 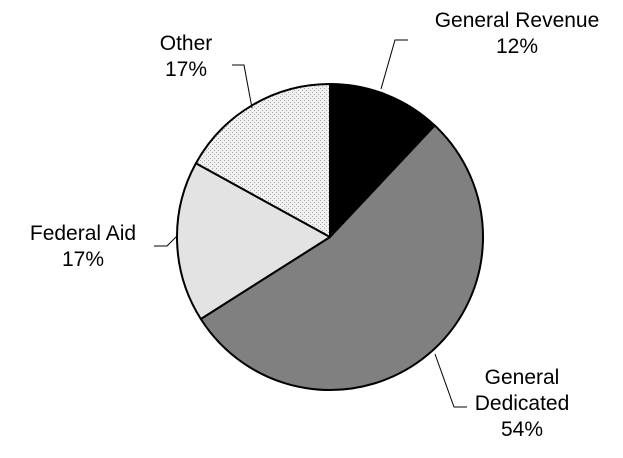 I want to click on pie-slice-other, so click(x=262, y=160).